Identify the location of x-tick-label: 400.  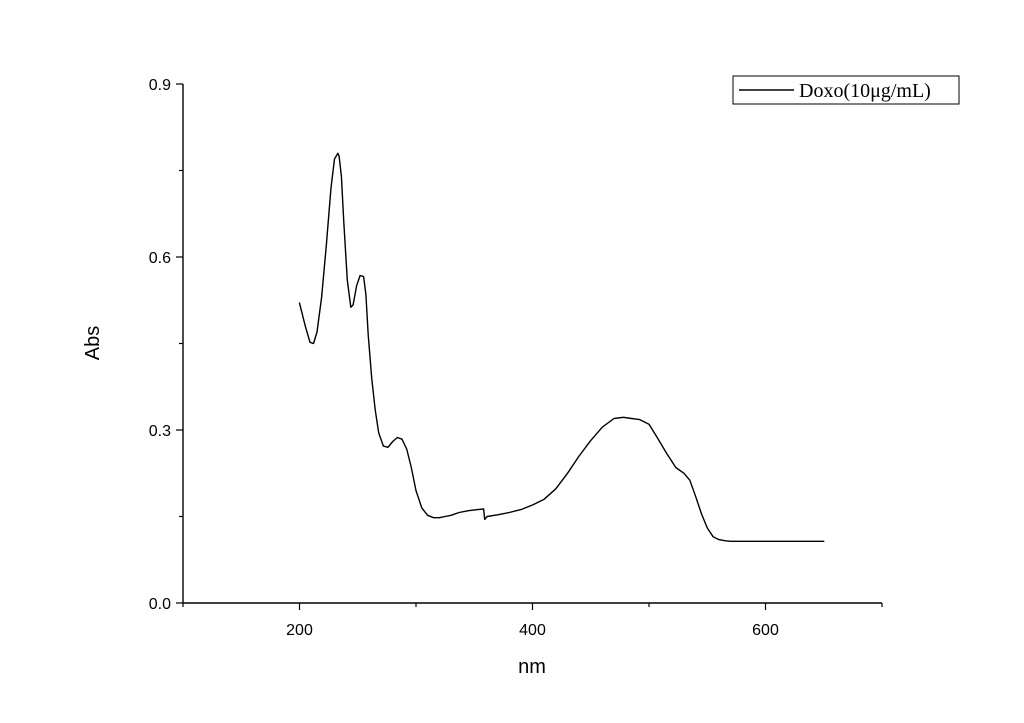
(532, 630).